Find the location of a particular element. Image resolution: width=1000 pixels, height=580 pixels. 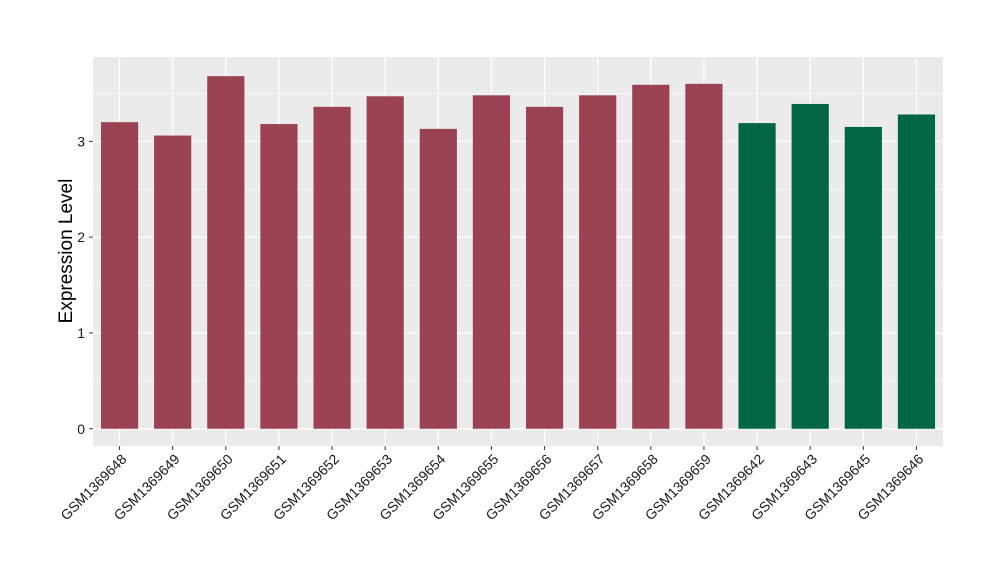

y-tick-label: 2 is located at coordinates (81, 237).